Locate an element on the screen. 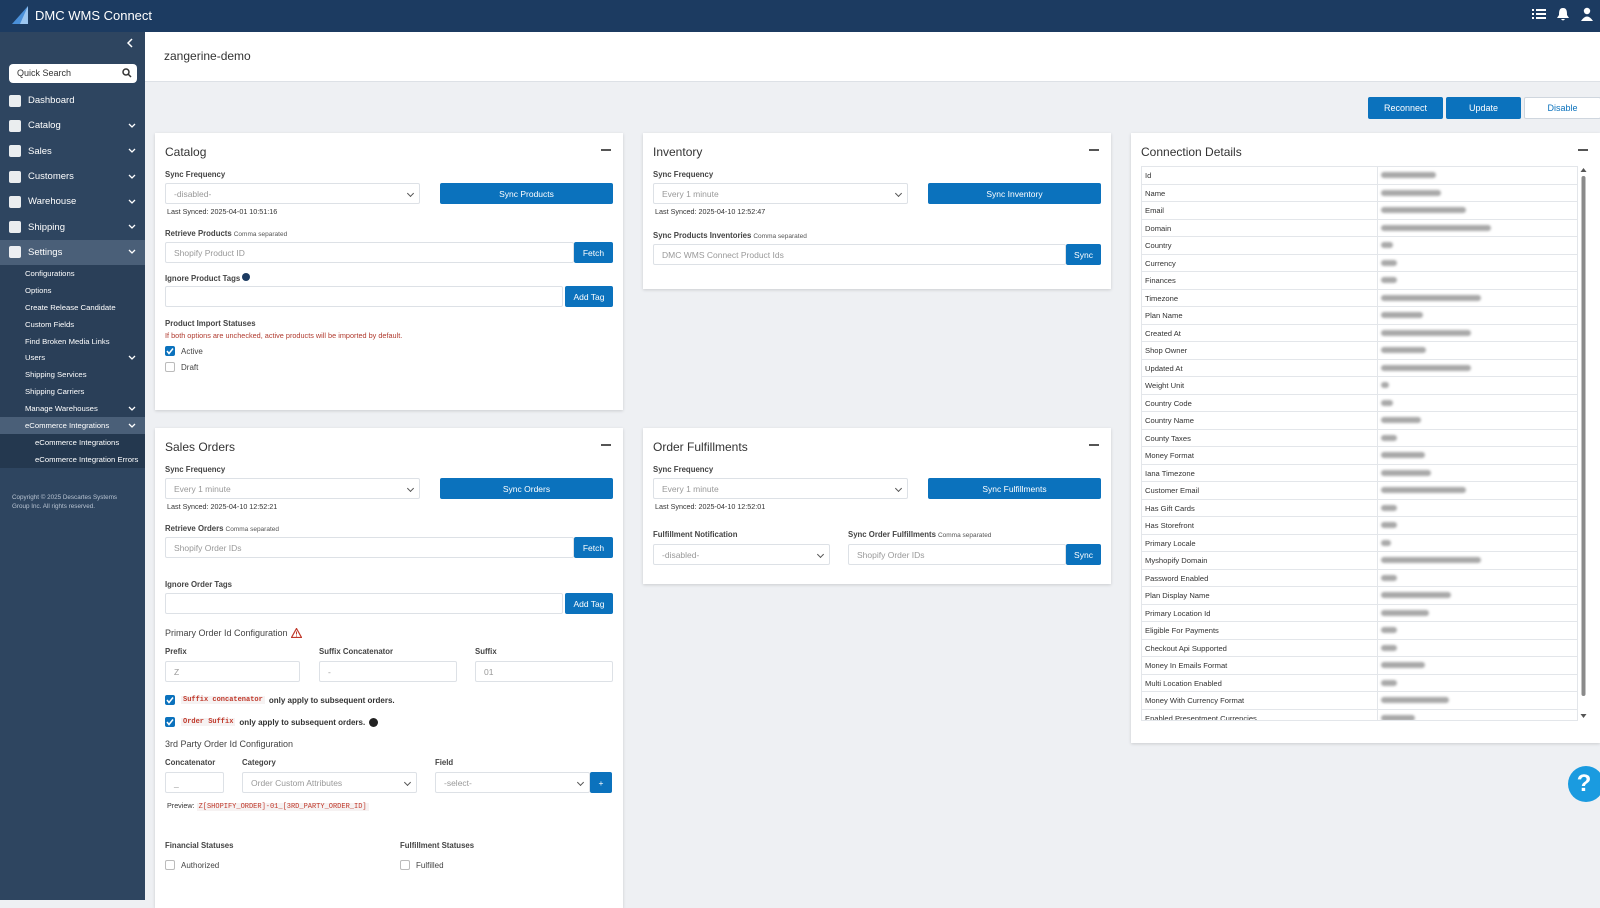  user-icon is located at coordinates (1587, 14).